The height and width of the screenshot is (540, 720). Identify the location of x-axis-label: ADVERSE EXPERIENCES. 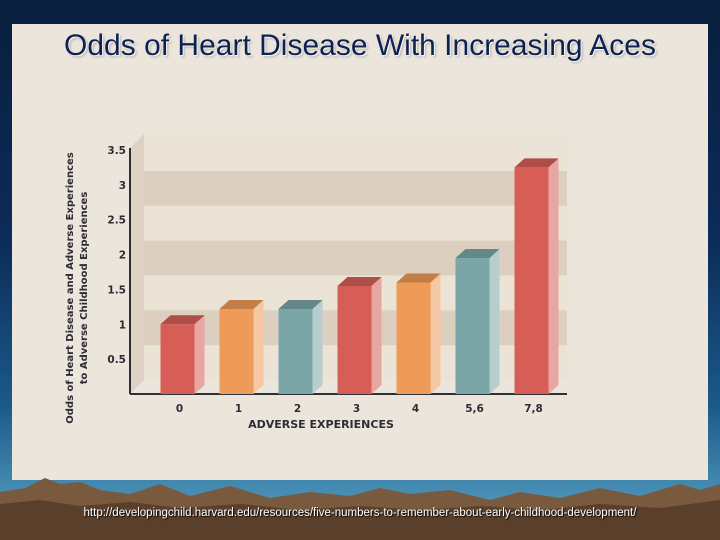
(321, 424).